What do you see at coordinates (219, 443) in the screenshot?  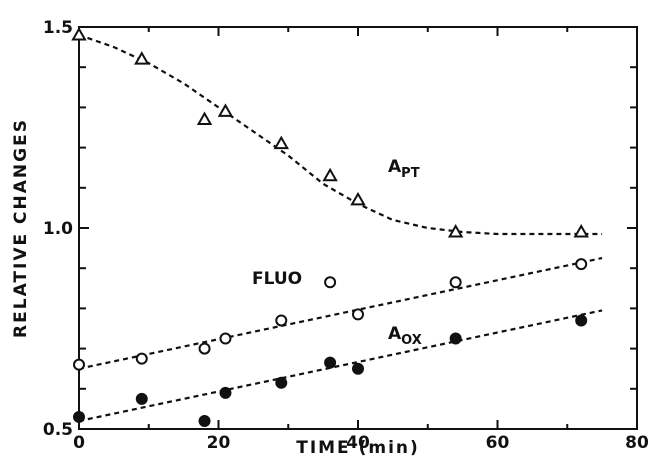 I see `x-tick-label: 20` at bounding box center [219, 443].